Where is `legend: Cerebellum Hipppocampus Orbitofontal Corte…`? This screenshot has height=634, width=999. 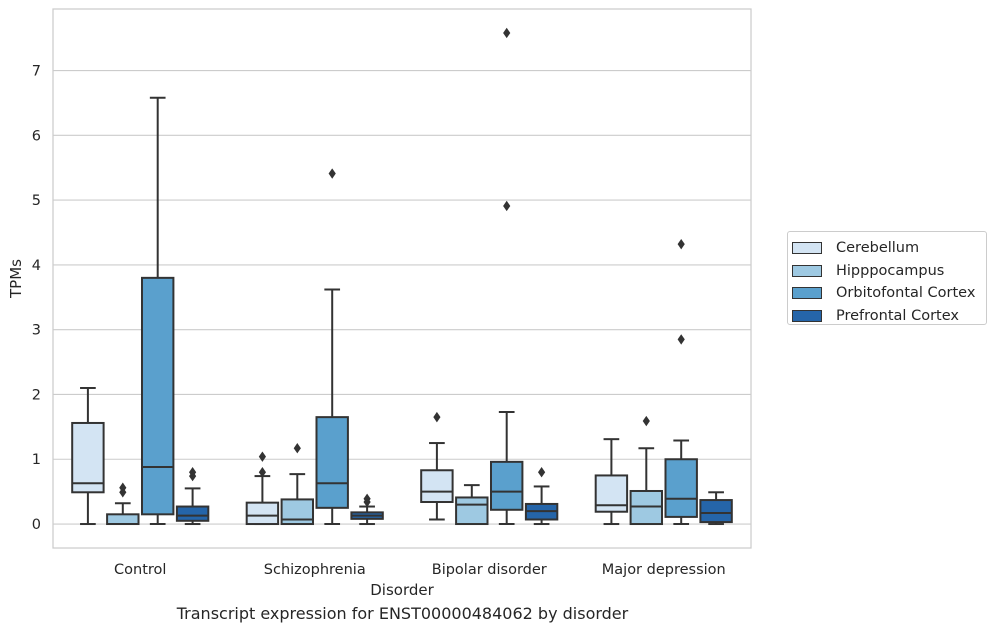
legend: Cerebellum Hipppocampus Orbitofontal Corte… is located at coordinates (887, 278).